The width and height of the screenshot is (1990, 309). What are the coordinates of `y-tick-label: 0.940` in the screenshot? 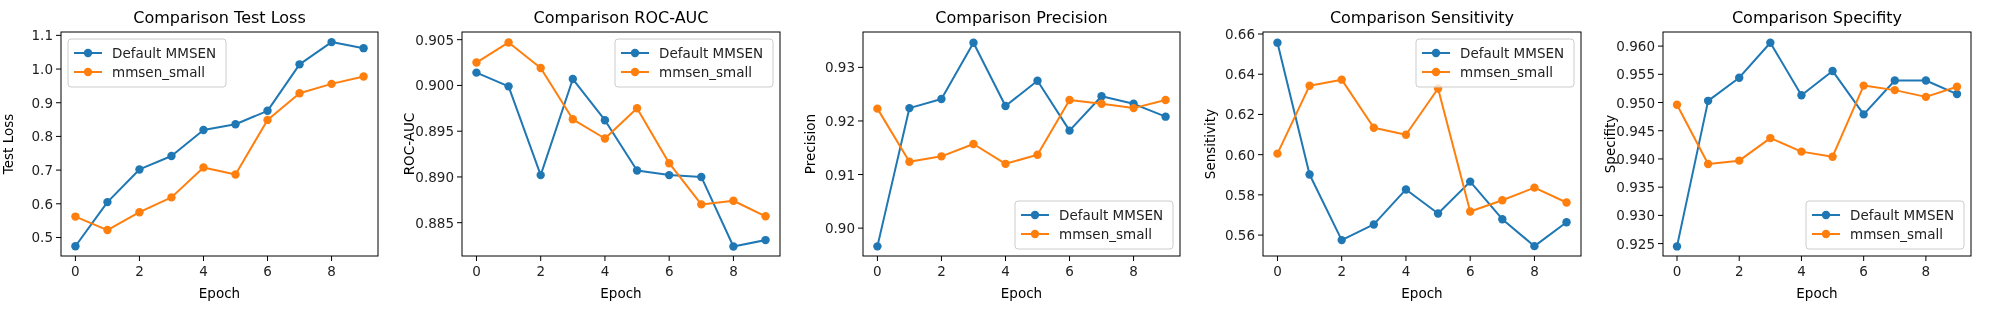 It's located at (1635, 158).